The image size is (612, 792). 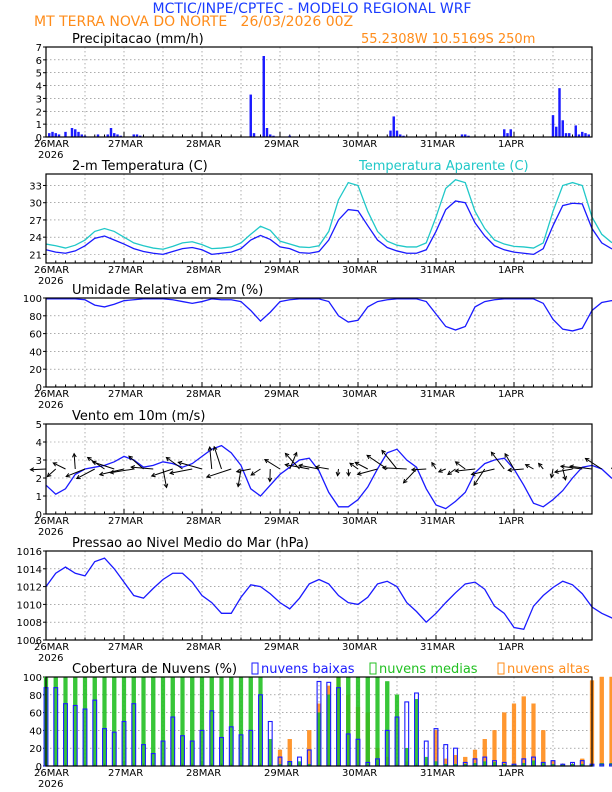 I want to click on mslp-day-label: 31MAR, so click(x=437, y=647).